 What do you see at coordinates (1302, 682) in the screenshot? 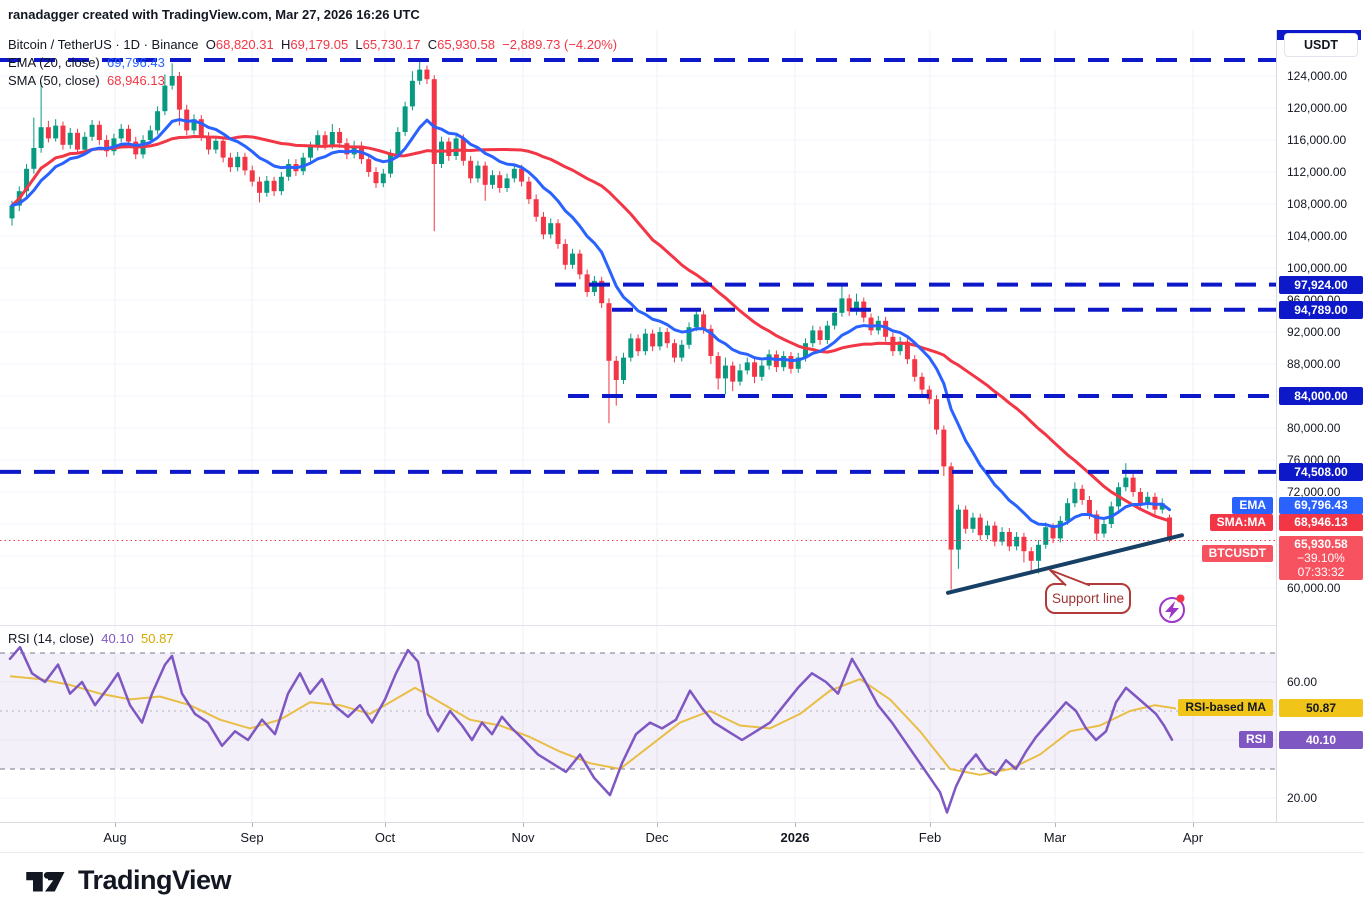
I see `rsi-axis-tick: 60.00` at bounding box center [1302, 682].